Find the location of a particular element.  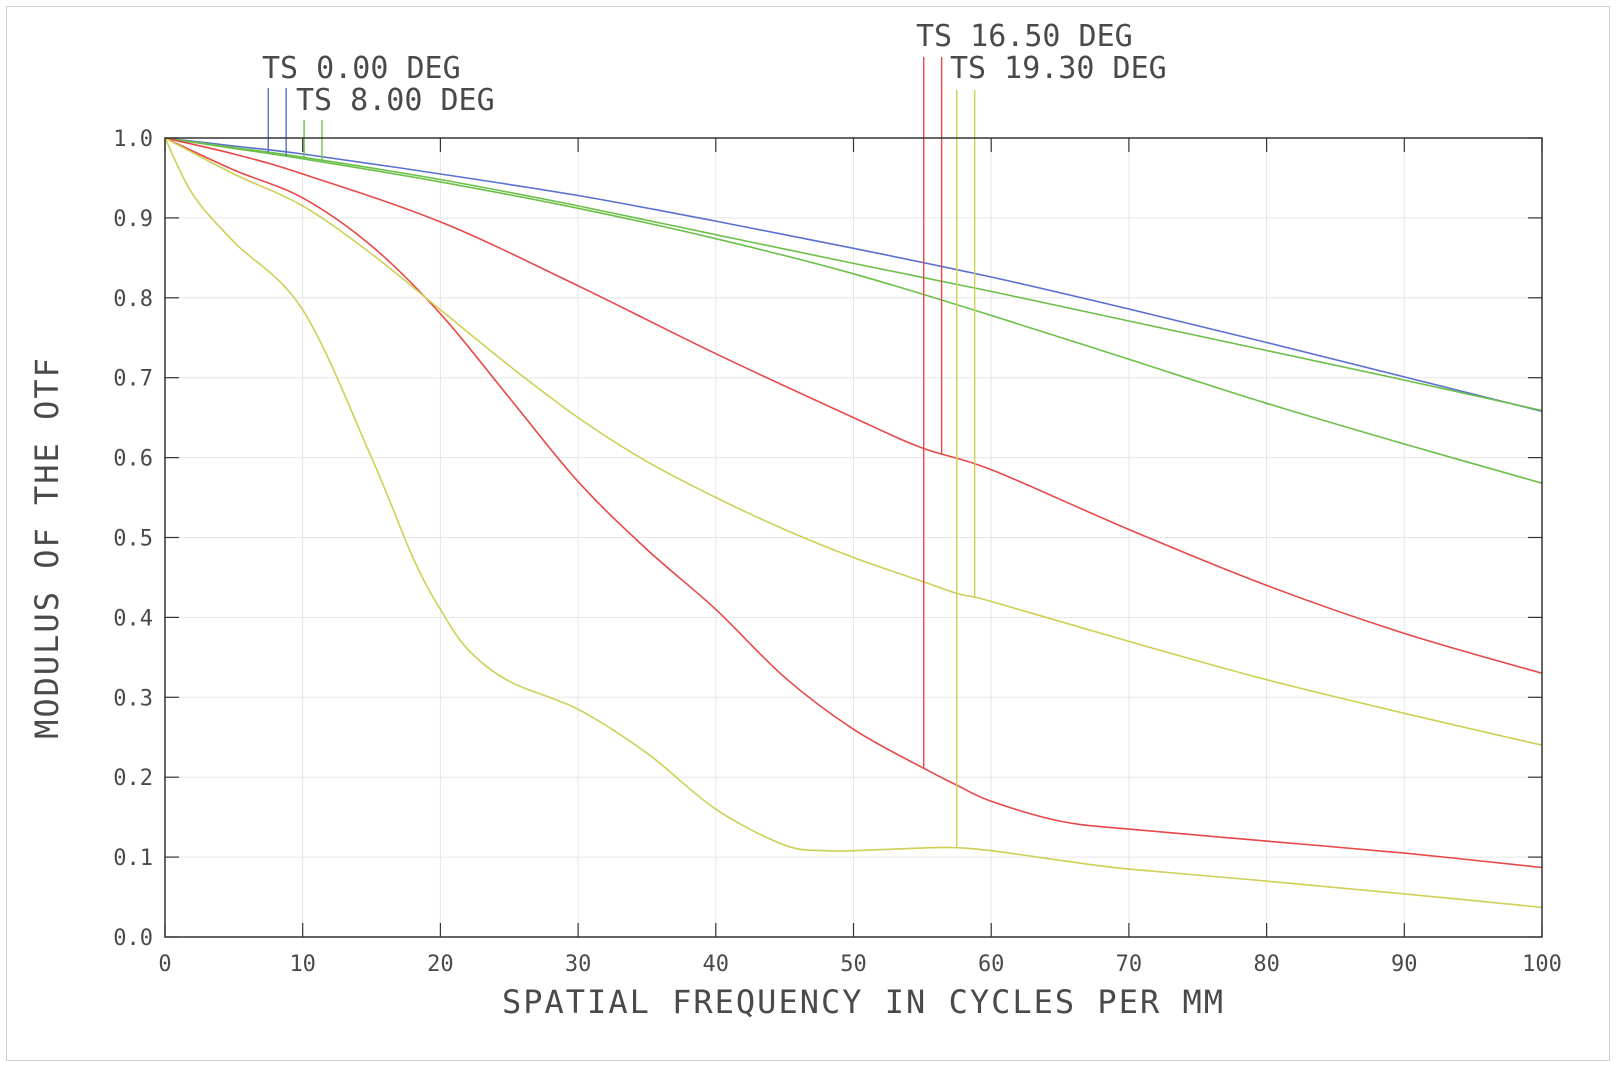

x-tick-label: 0 is located at coordinates (164, 964).